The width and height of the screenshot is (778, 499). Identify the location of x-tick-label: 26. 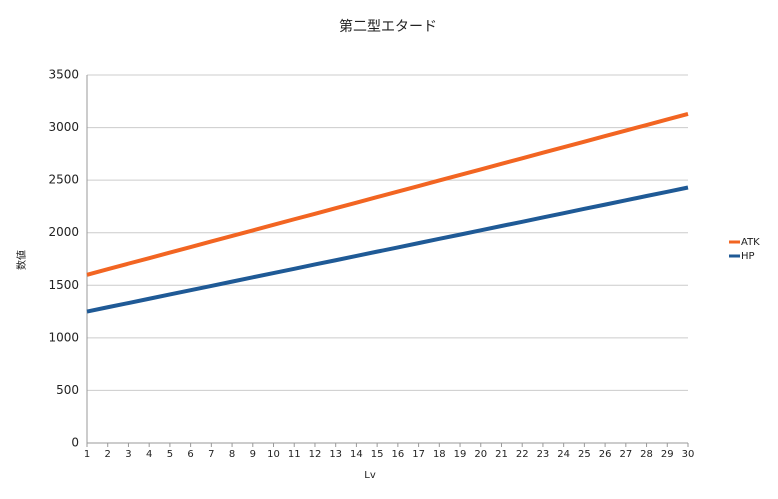
(605, 454).